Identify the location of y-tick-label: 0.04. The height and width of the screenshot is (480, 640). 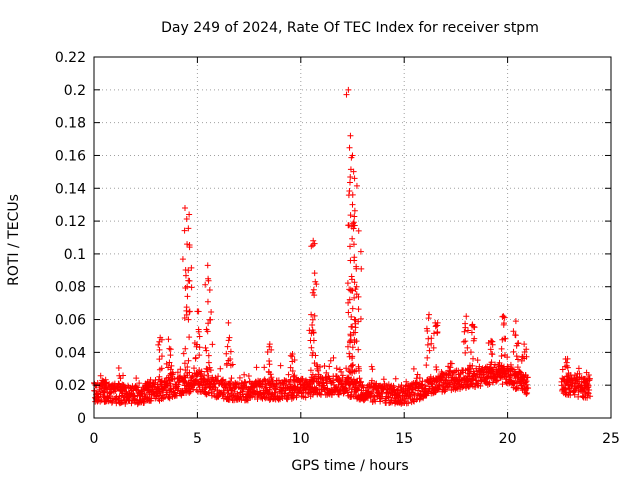
(70, 353).